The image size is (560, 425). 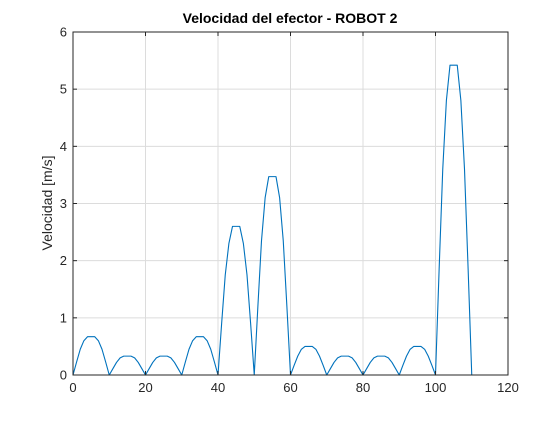 What do you see at coordinates (63, 32) in the screenshot?
I see `y-tick-label: 6` at bounding box center [63, 32].